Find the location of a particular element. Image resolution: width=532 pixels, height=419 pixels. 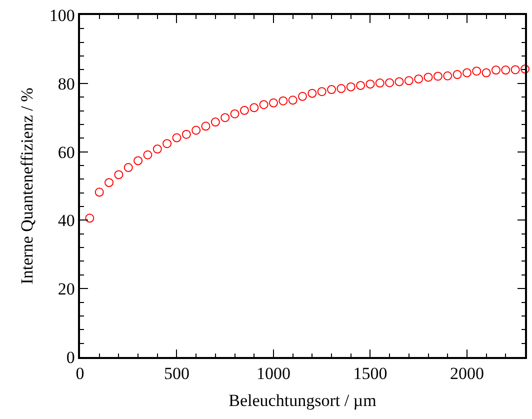

y-tick-label: 0 is located at coordinates (70, 357).